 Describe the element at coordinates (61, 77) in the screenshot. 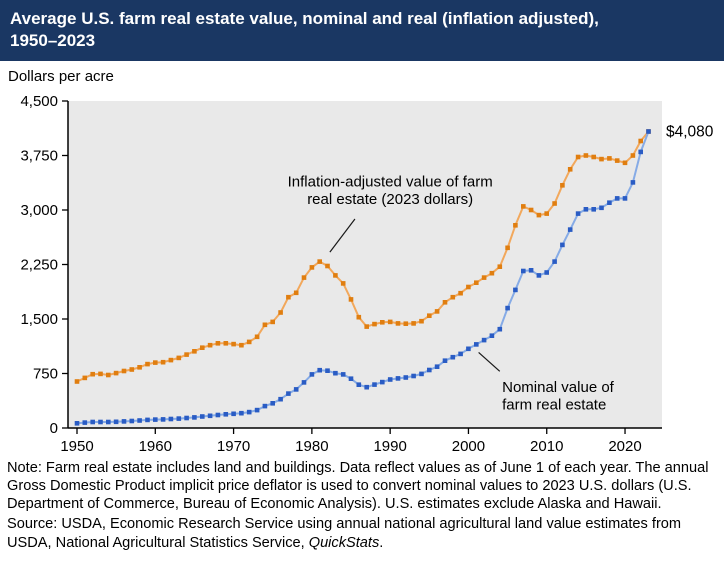

I see `y-axis-units-label: Dollars per acre` at that location.